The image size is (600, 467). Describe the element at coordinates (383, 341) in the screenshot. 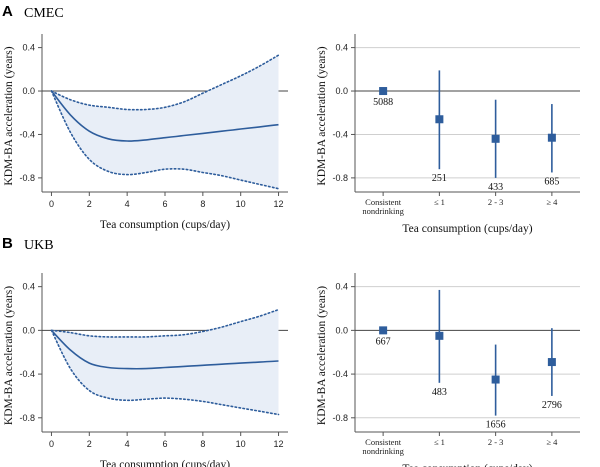

I see `sample-size-label: 667` at that location.